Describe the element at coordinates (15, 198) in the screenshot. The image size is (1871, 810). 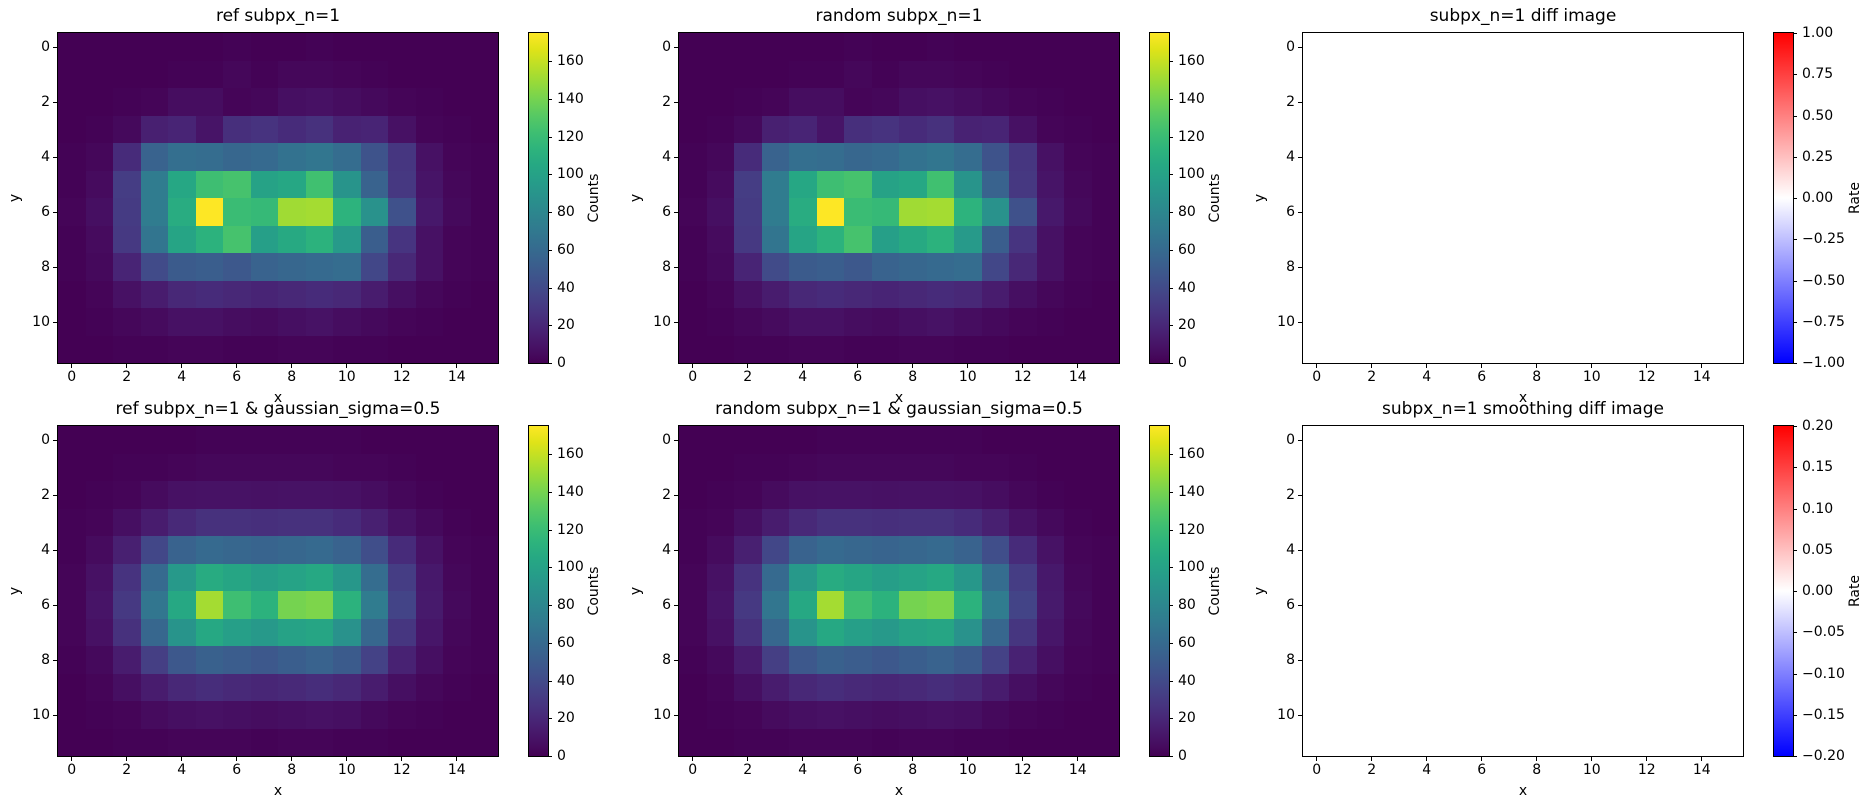
I see `y-axis-label: y` at that location.